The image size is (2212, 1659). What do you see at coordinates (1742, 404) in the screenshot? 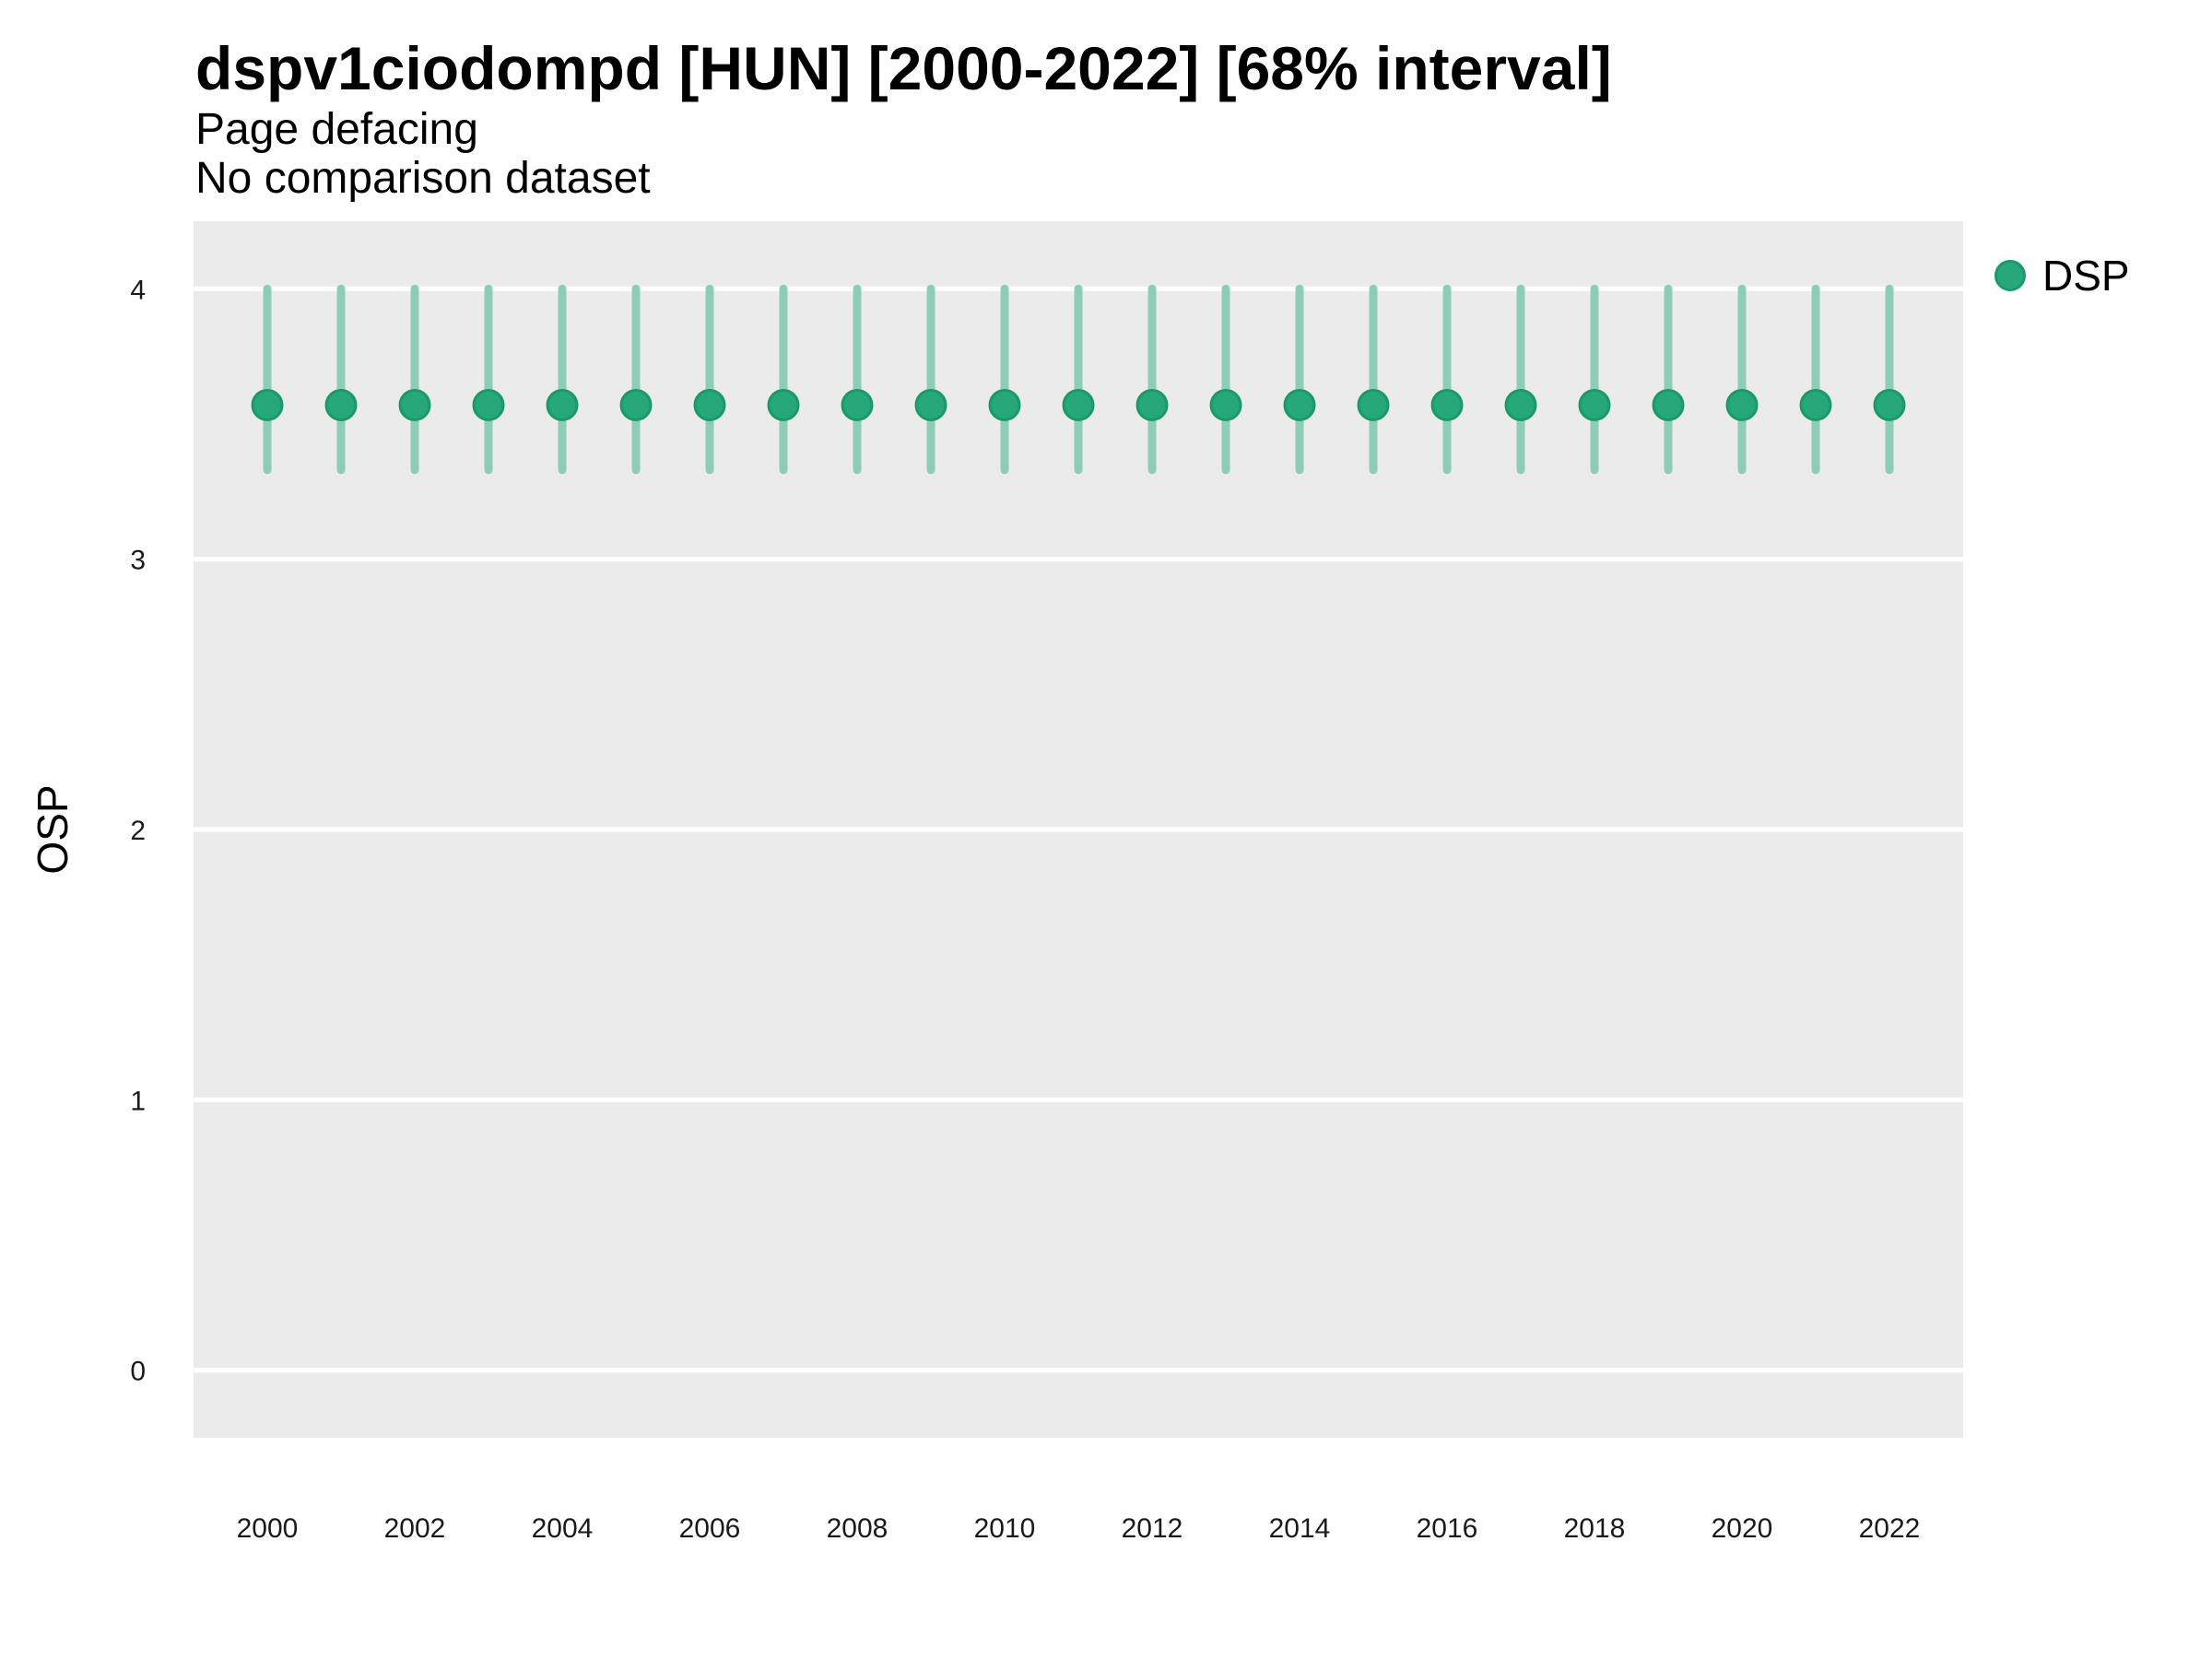
I see `data-point-2020` at bounding box center [1742, 404].